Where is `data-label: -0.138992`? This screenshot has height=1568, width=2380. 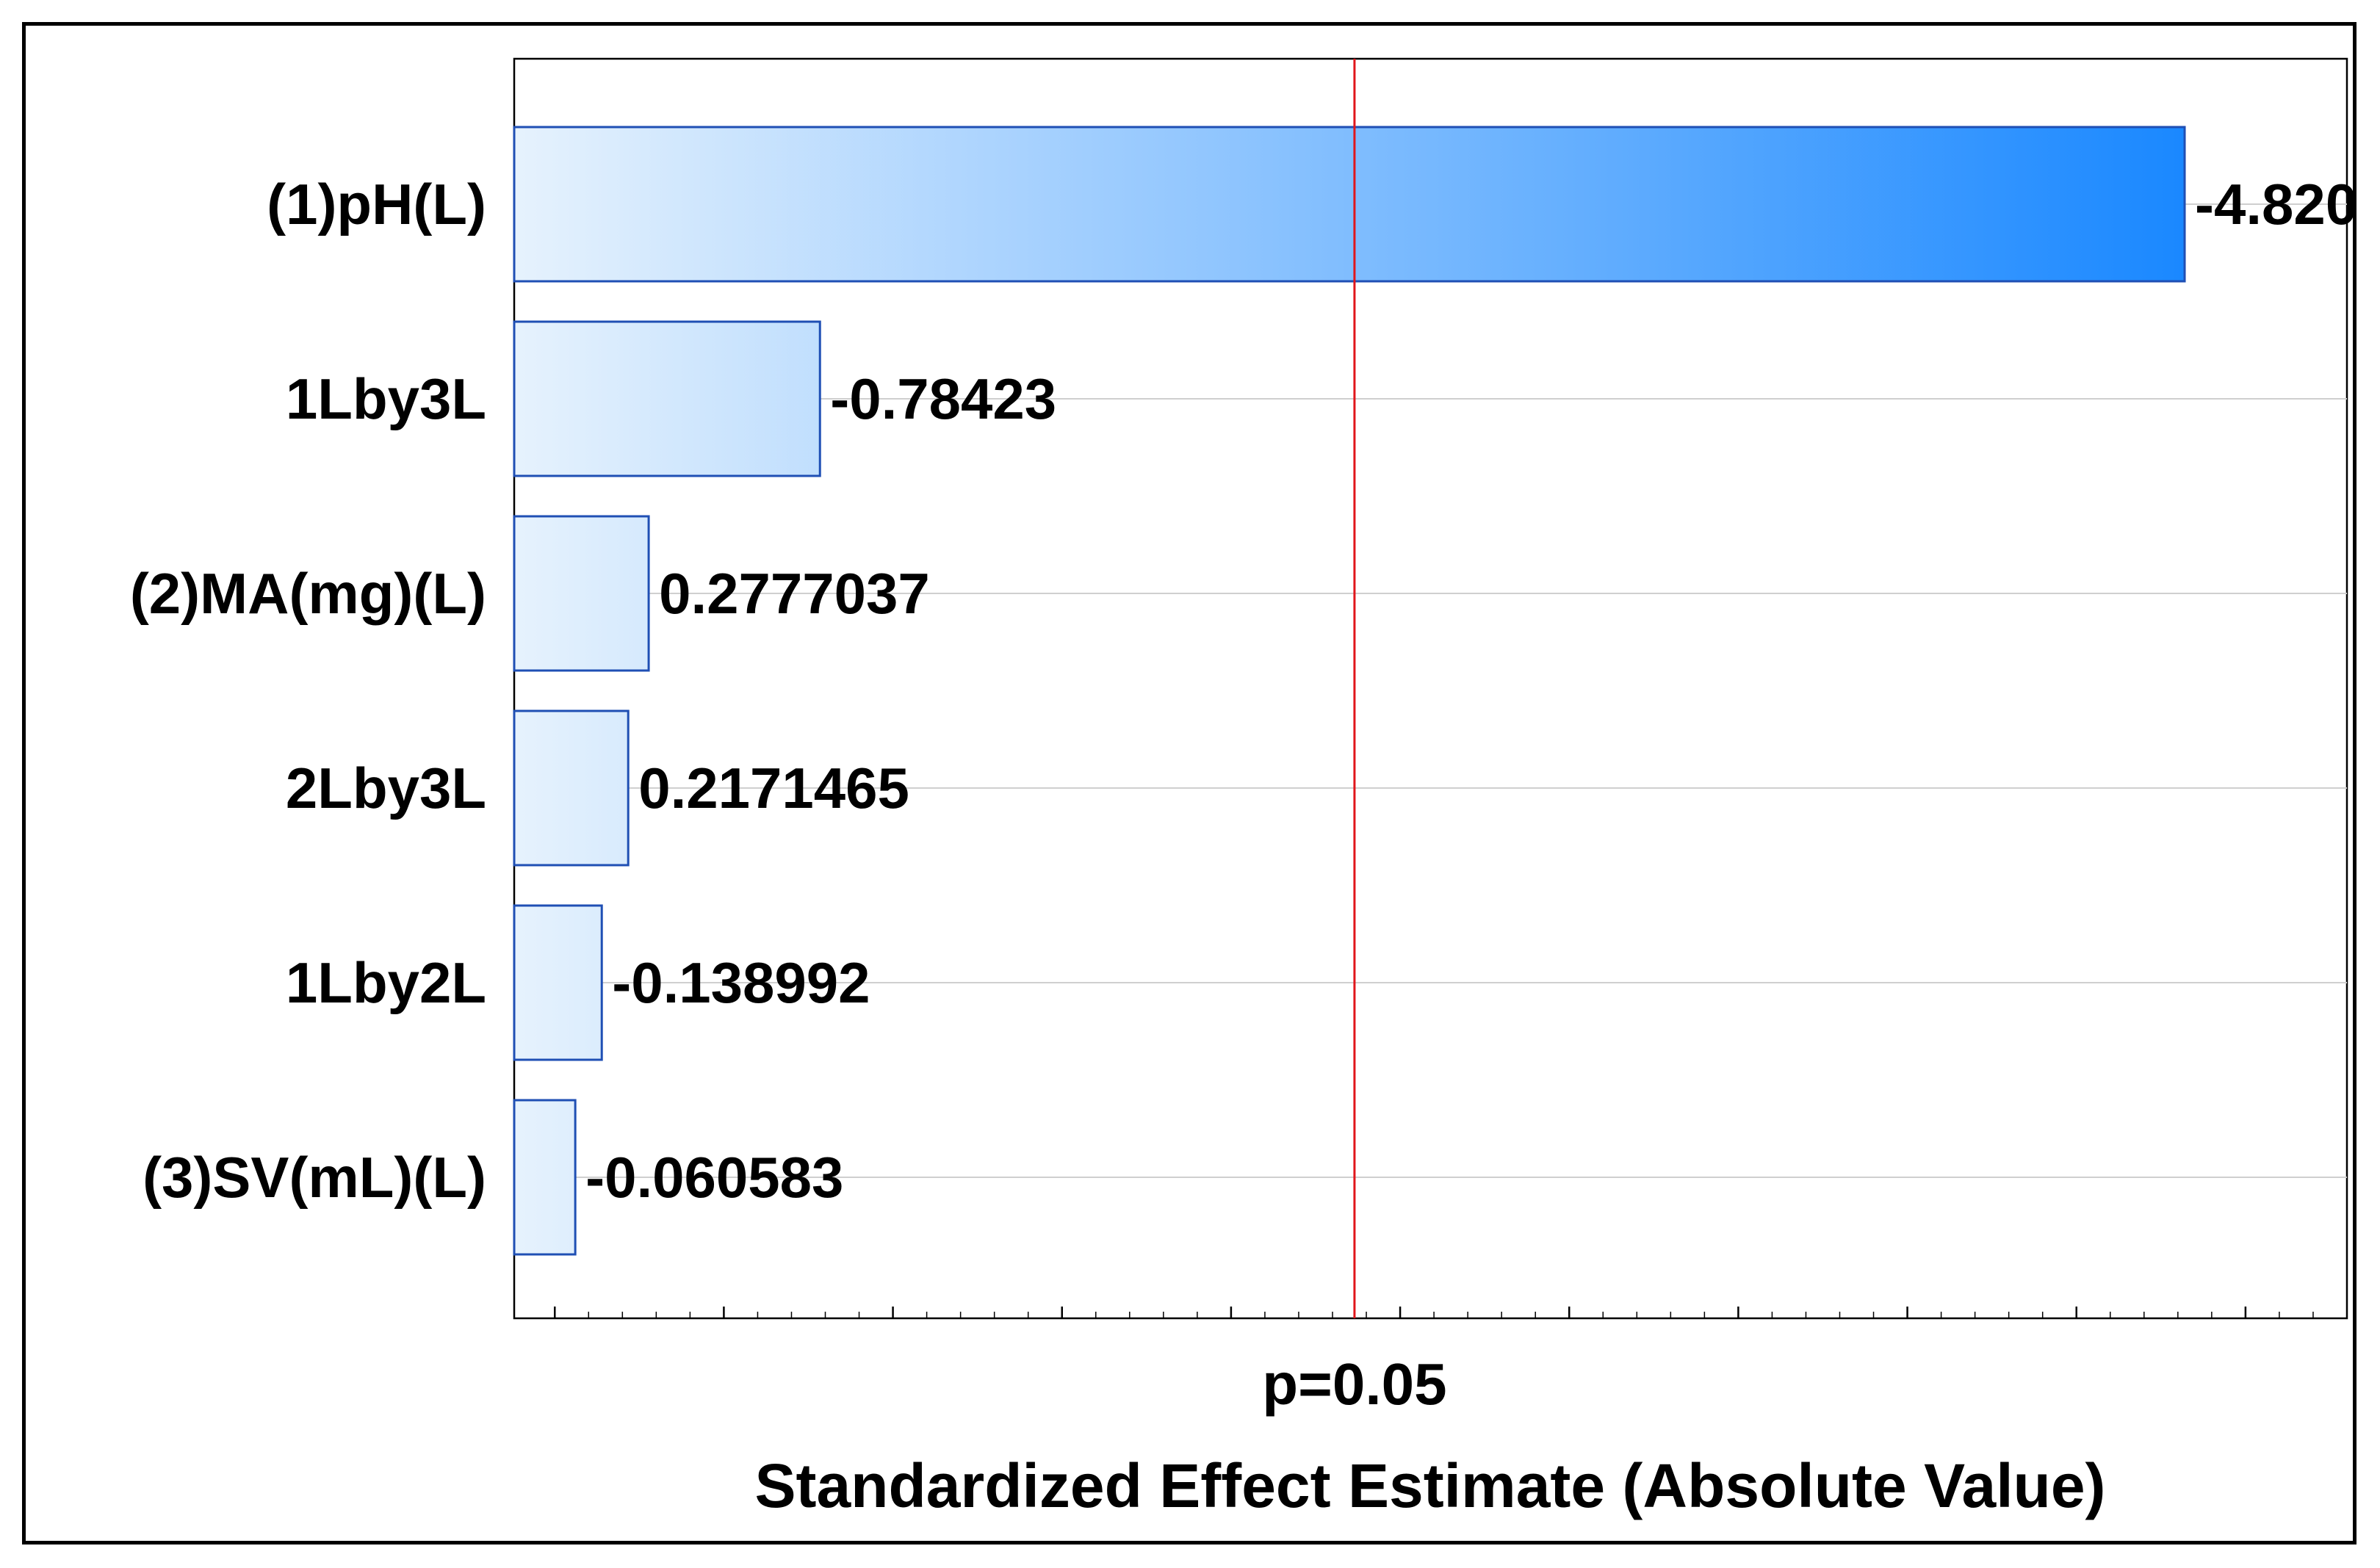
data-label: -0.138992 is located at coordinates (741, 982).